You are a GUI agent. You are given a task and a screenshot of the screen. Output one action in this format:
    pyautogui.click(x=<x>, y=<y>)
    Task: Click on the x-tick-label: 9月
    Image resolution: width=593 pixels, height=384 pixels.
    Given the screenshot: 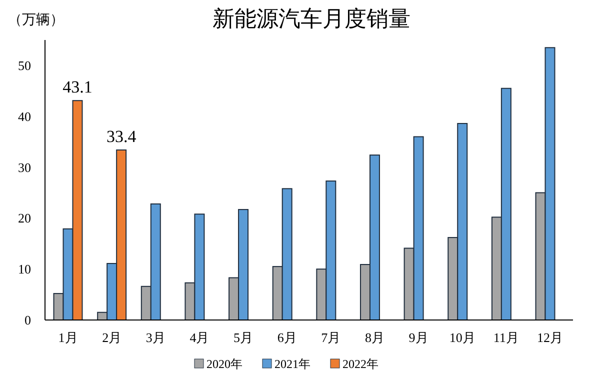 What is the action you would take?
    pyautogui.click(x=418, y=337)
    